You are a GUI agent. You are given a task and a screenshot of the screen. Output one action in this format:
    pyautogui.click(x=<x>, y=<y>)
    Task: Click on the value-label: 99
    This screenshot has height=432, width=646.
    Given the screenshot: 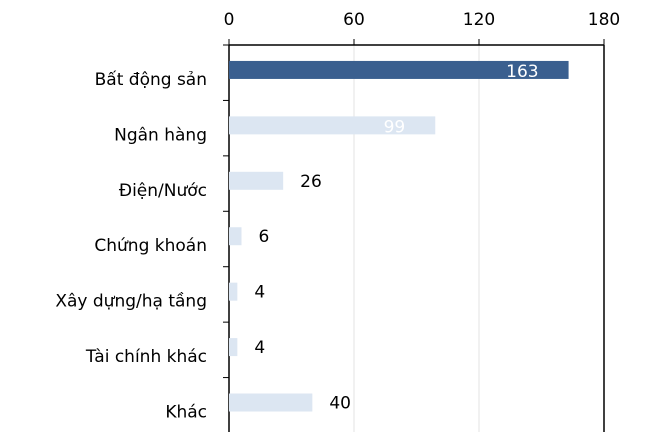 What is the action you would take?
    pyautogui.click(x=395, y=127)
    